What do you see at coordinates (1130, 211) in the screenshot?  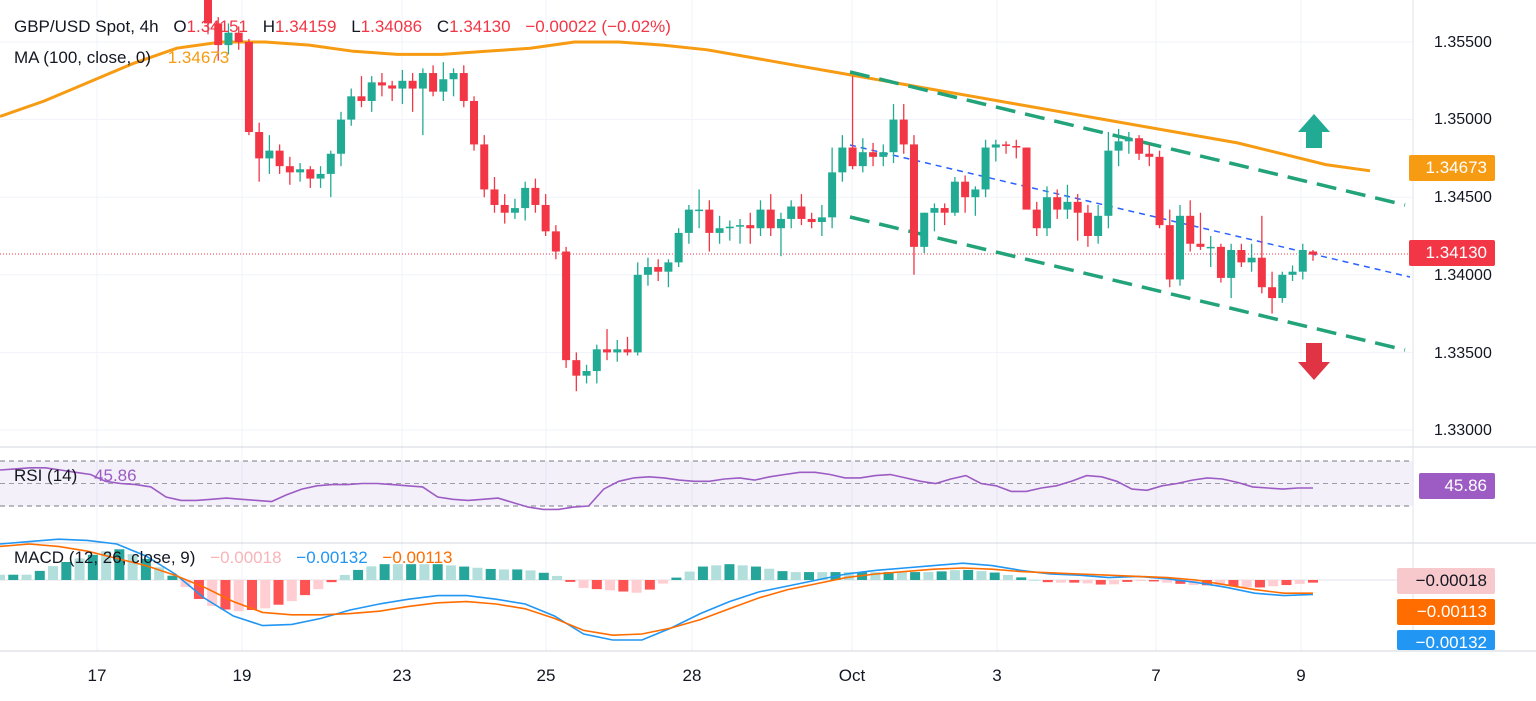 I see `channel-mid-line` at bounding box center [1130, 211].